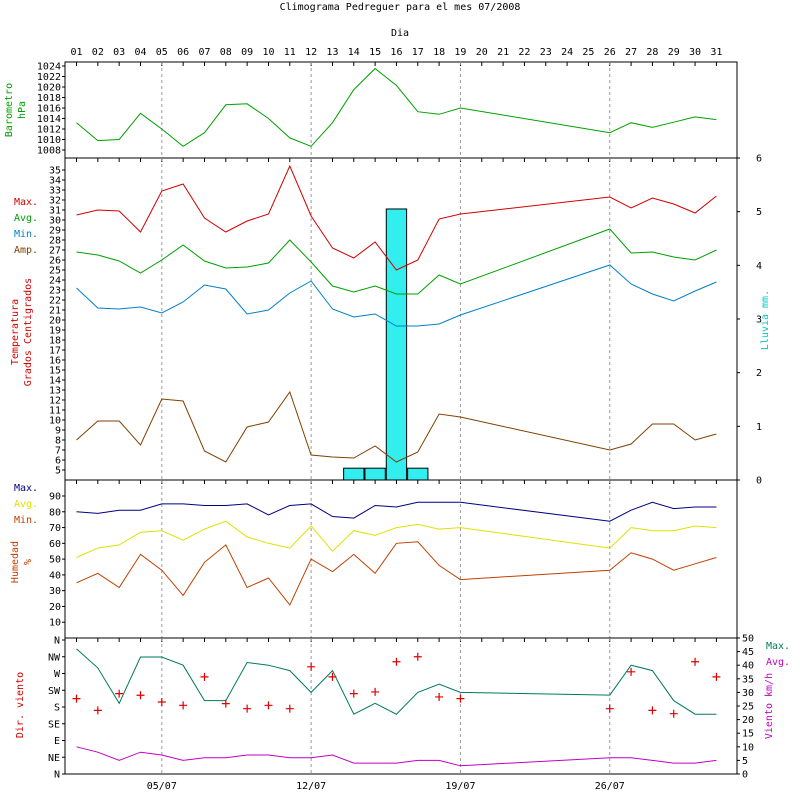 This screenshot has width=800, height=800. What do you see at coordinates (55, 560) in the screenshot?
I see `hum-tick-label-50: 50` at bounding box center [55, 560].